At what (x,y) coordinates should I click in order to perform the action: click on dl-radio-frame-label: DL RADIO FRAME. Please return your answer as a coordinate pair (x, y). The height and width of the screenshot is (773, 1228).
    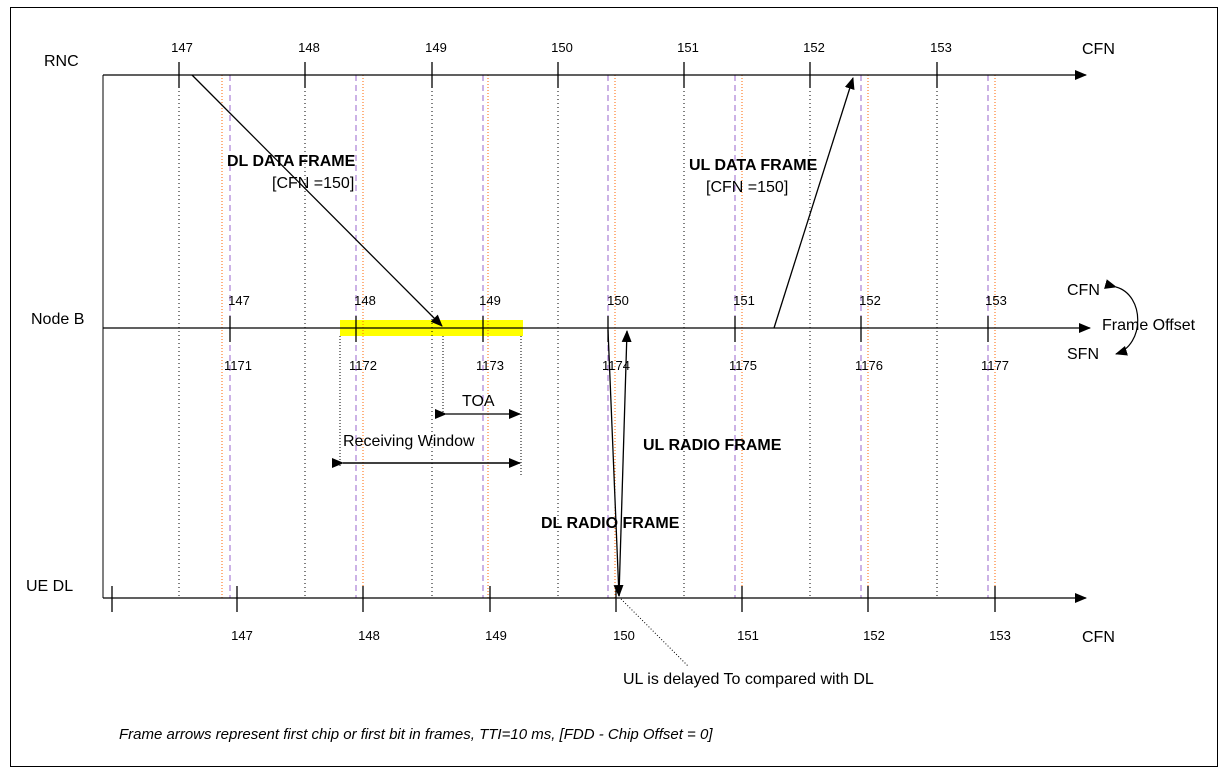
    Looking at the image, I should click on (610, 523).